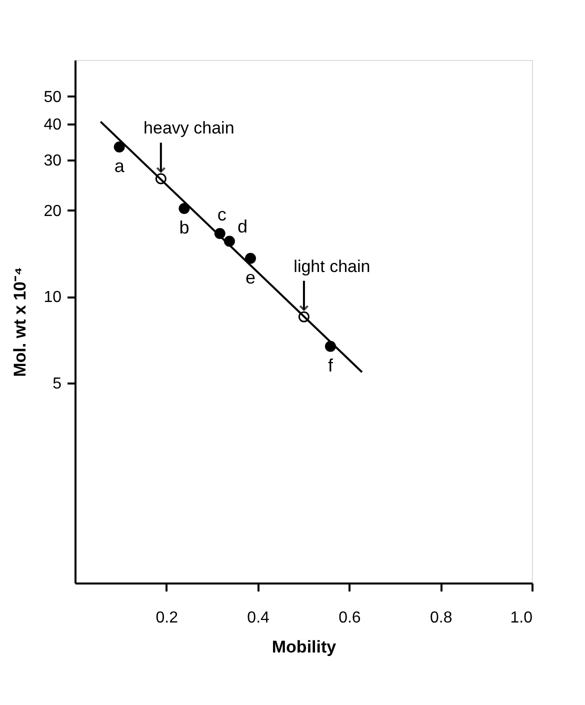 Image resolution: width=585 pixels, height=705 pixels. What do you see at coordinates (331, 365) in the screenshot?
I see `annotation: f` at bounding box center [331, 365].